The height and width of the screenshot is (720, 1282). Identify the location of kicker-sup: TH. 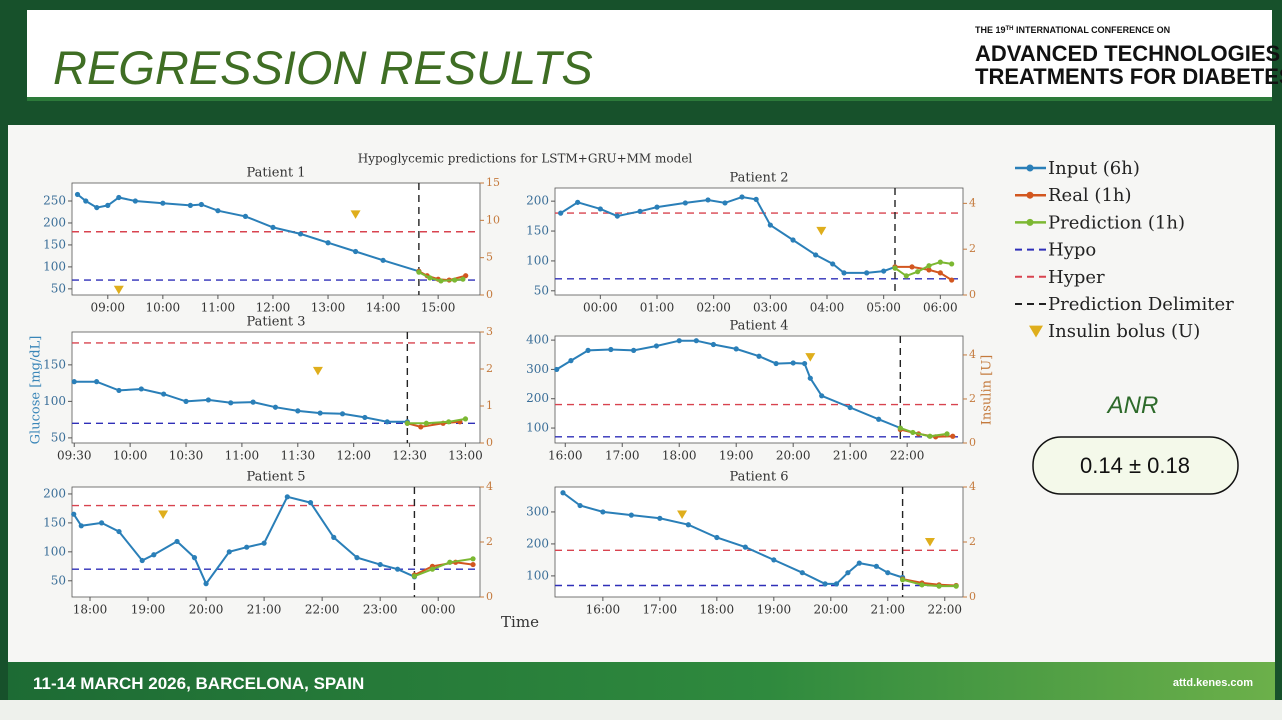
(1010, 29).